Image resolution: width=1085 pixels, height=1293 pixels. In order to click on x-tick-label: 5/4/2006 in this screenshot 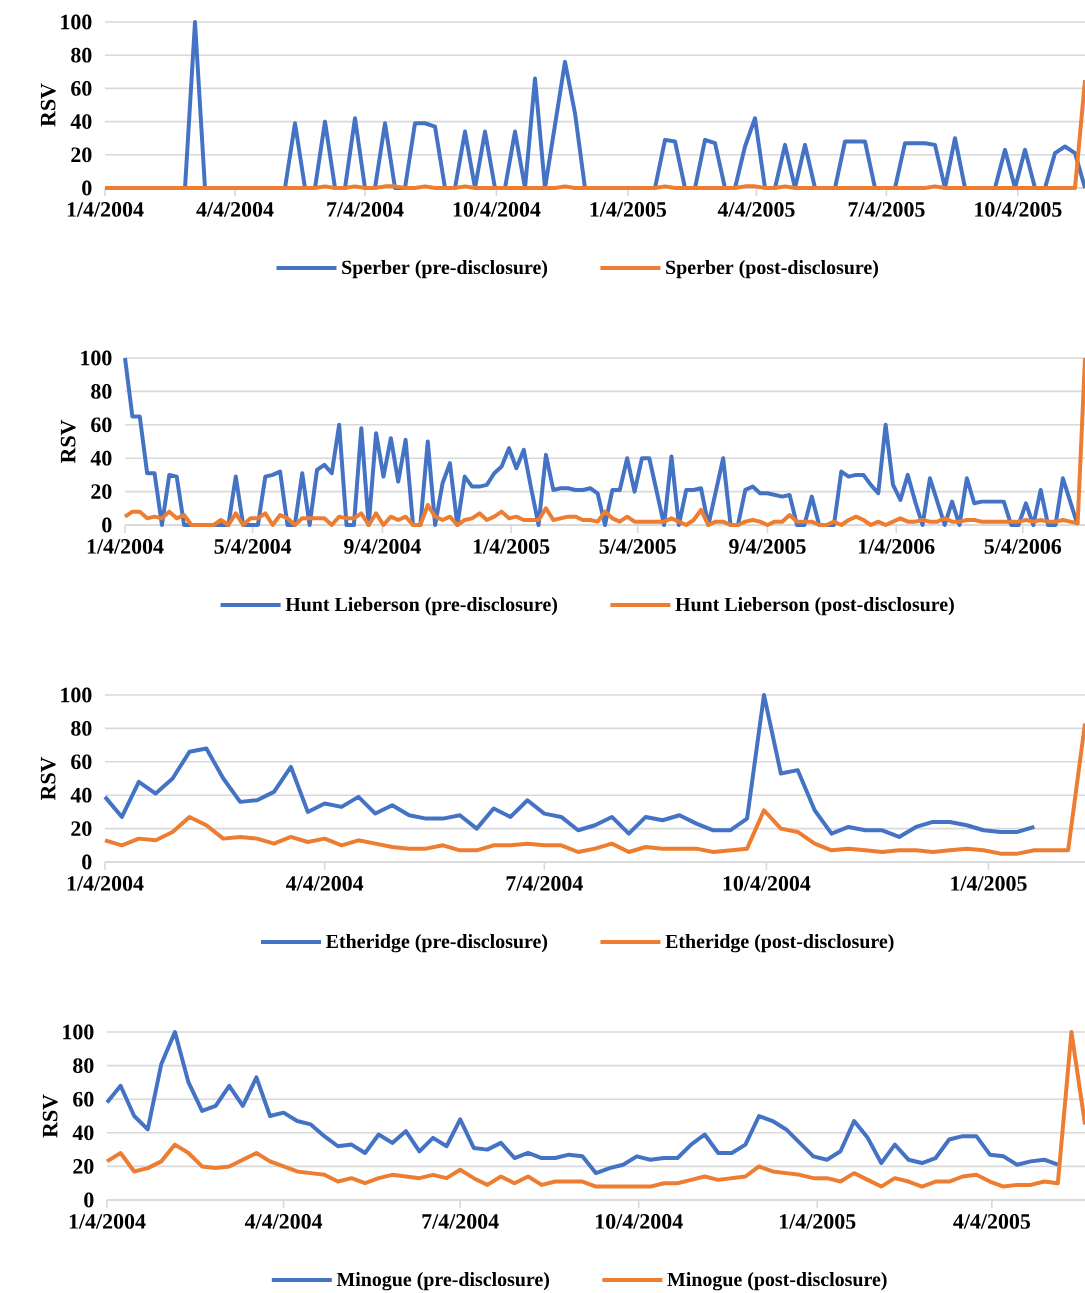, I will do `click(1023, 546)`.